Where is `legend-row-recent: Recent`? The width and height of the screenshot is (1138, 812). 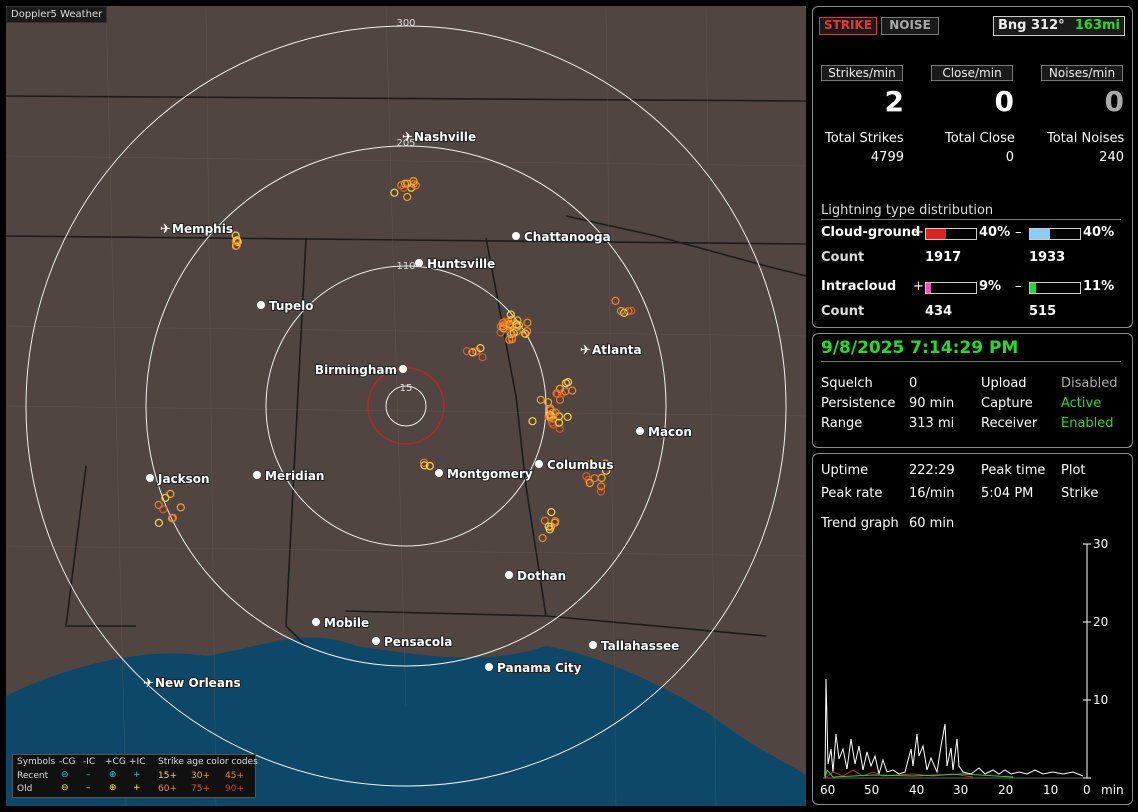 legend-row-recent: Recent is located at coordinates (33, 776).